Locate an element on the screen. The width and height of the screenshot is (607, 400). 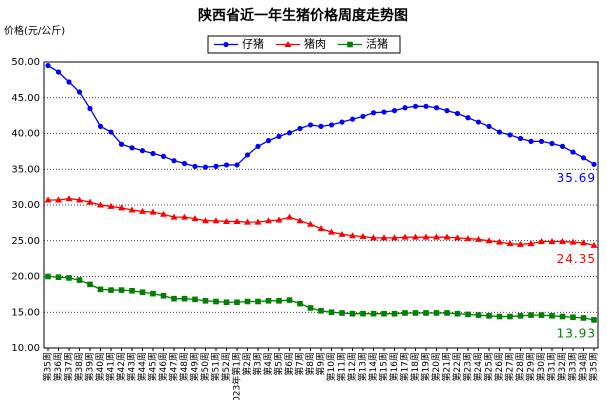
x-tick-label: 第48周 is located at coordinates (184, 366).